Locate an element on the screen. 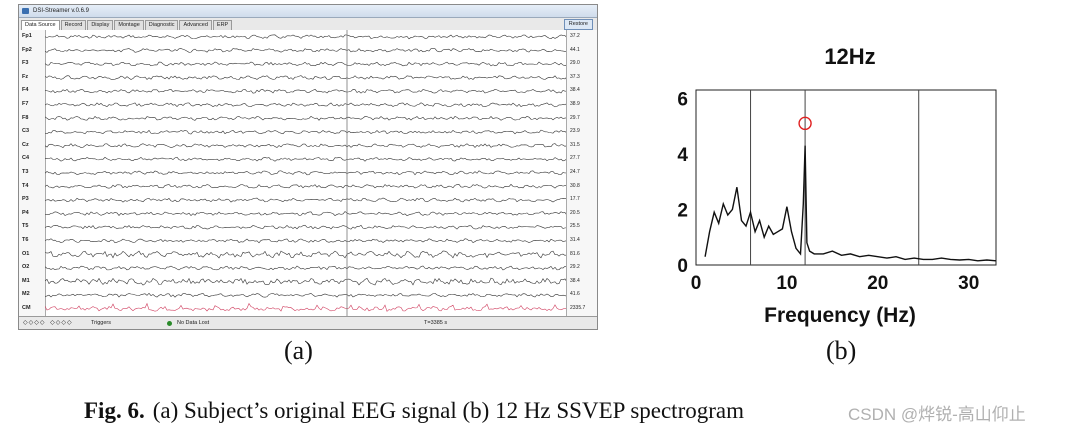 This screenshot has height=432, width=1065. figure-number: Fig. 6. is located at coordinates (114, 410).